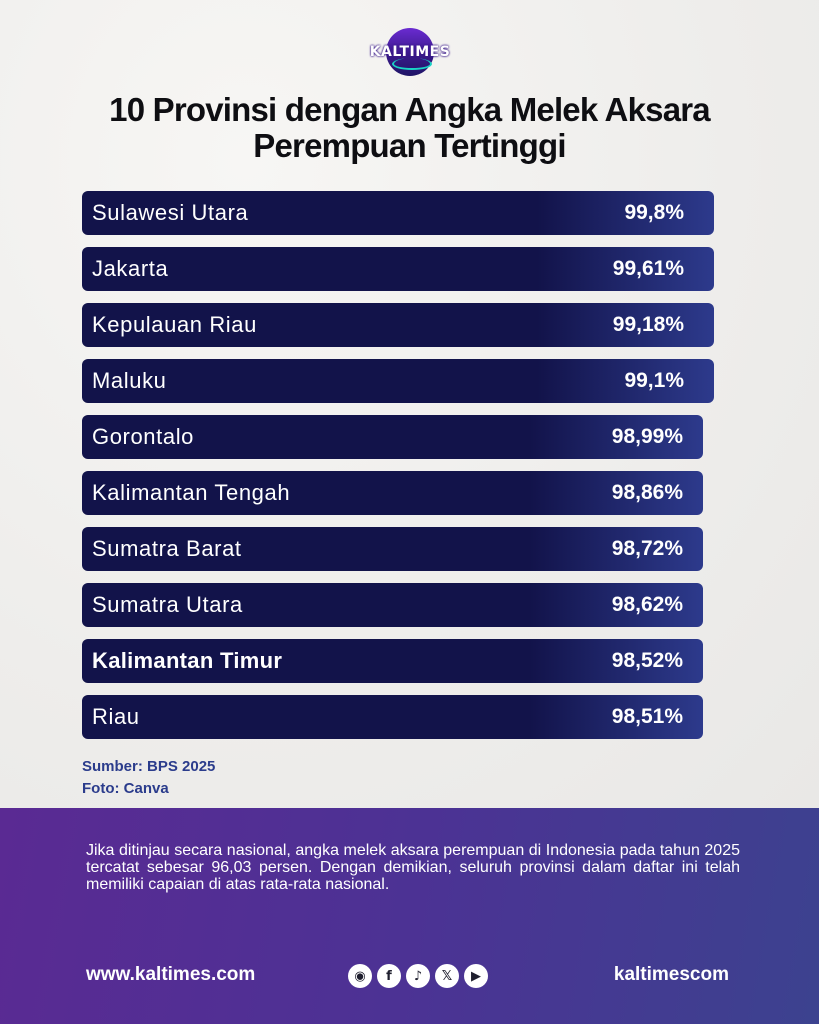  I want to click on bar-sumatra-barat: Sumatra Barat 98,72%, so click(392, 549).